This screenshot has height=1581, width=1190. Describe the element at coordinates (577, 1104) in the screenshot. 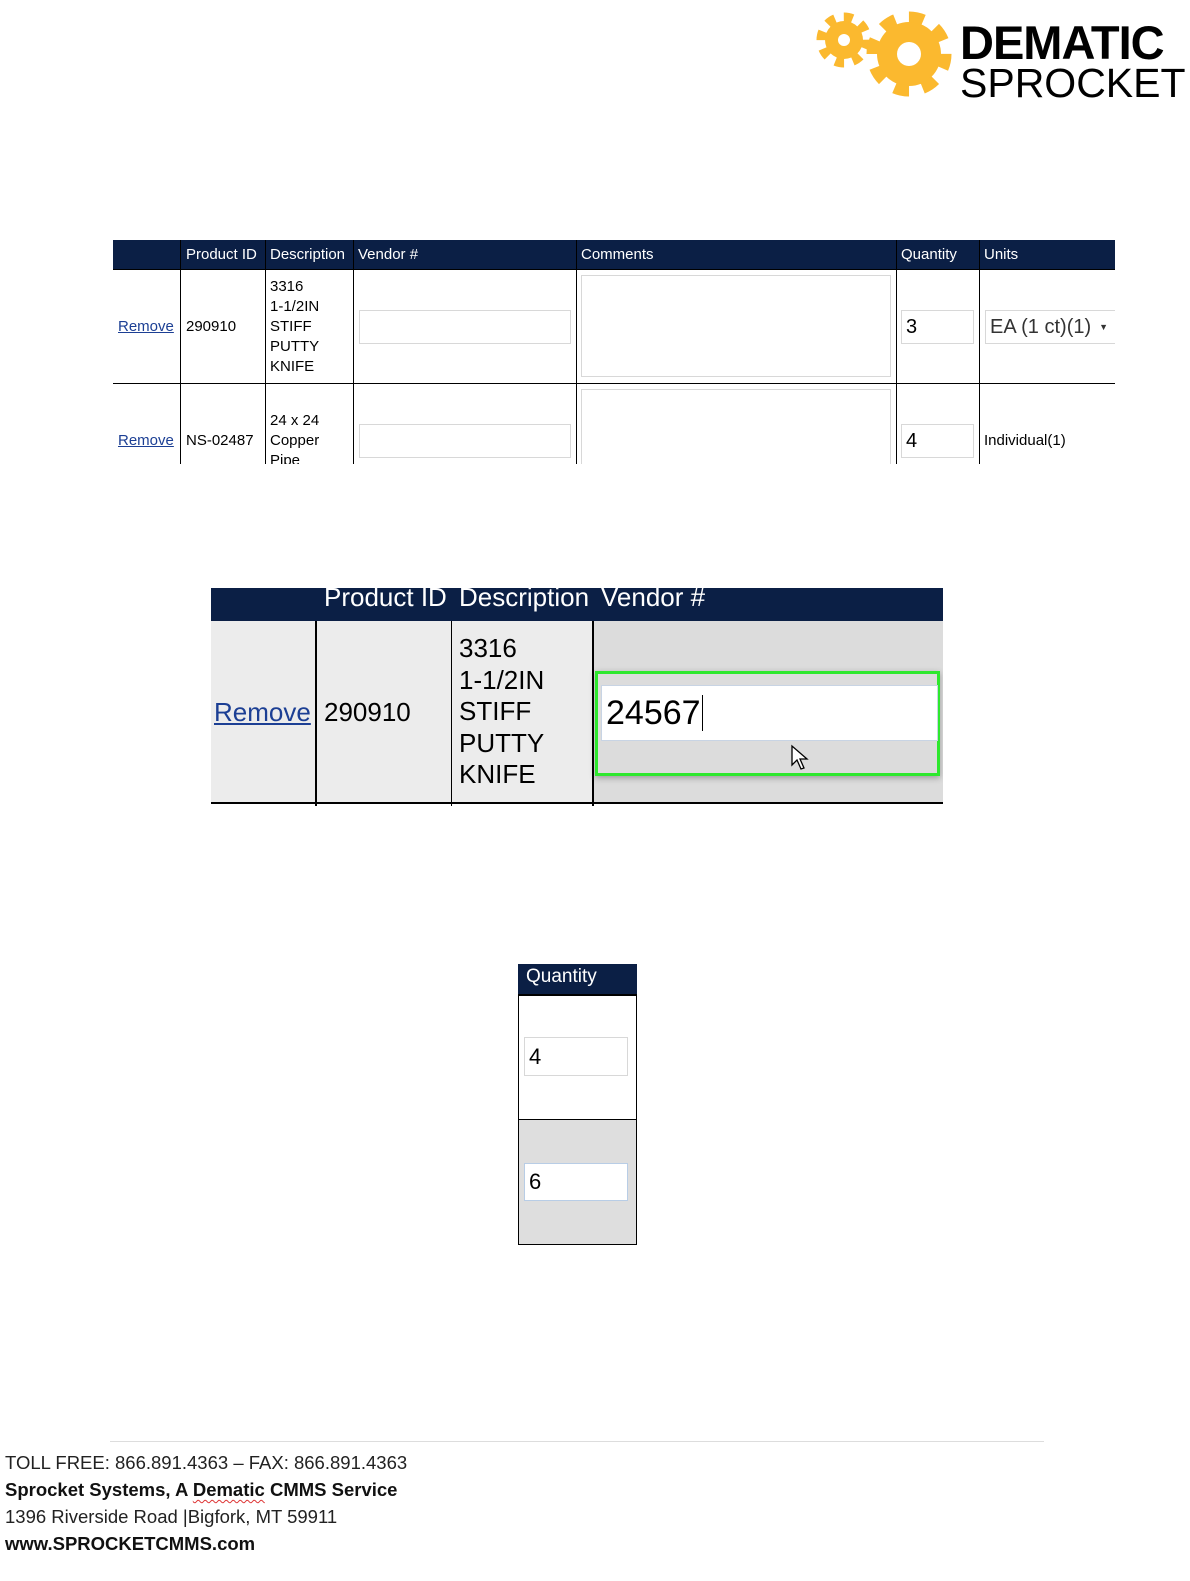

I see `quantity-zoom: Quantity 4 6` at that location.